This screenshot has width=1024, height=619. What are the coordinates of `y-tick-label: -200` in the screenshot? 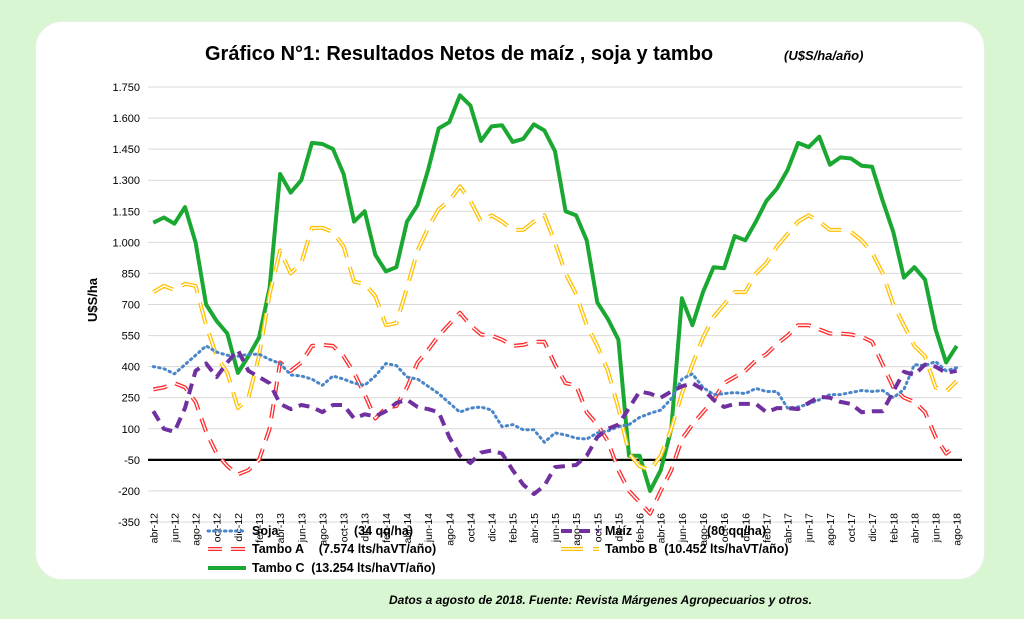 It's located at (129, 492).